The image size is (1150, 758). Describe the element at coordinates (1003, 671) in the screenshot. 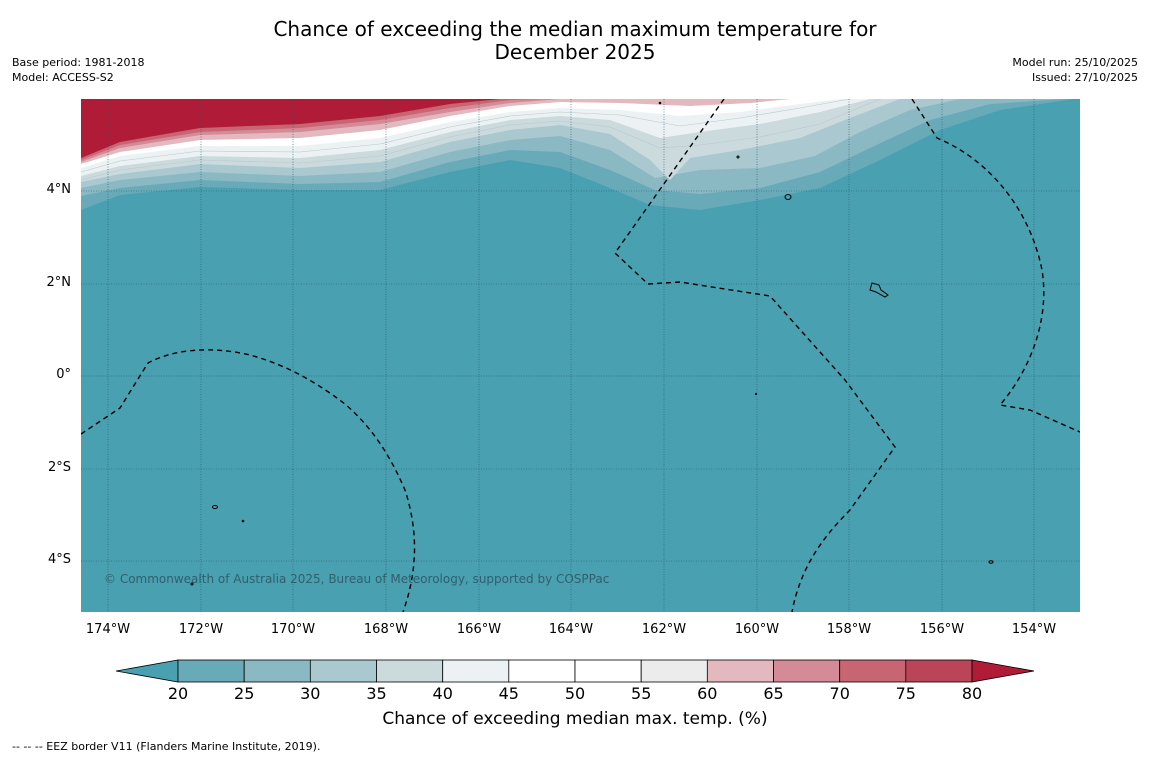

I see `colorbar-high-extend` at that location.